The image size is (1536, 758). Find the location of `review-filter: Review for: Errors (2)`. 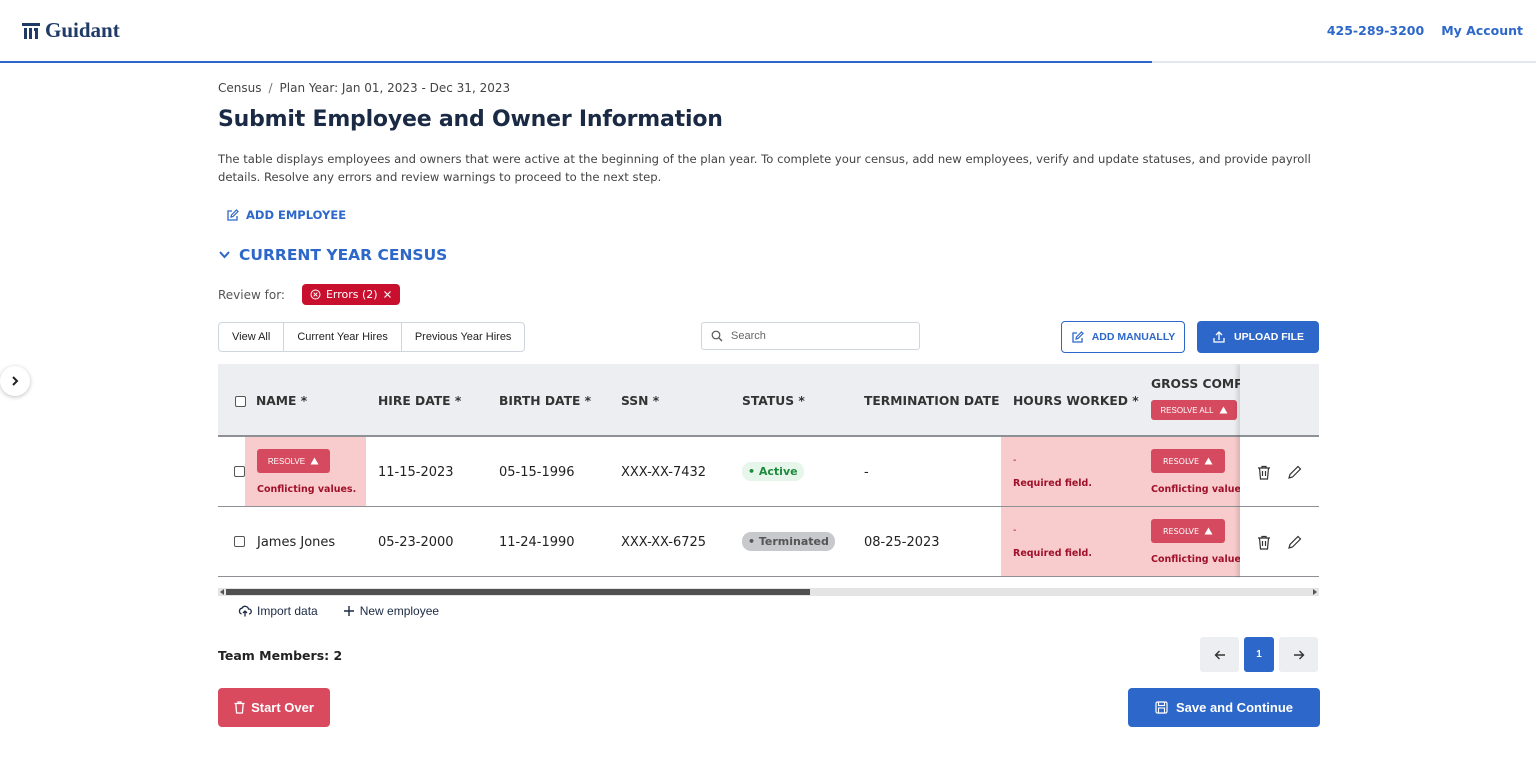

review-filter: Review for: Errors (2) is located at coordinates (309, 294).